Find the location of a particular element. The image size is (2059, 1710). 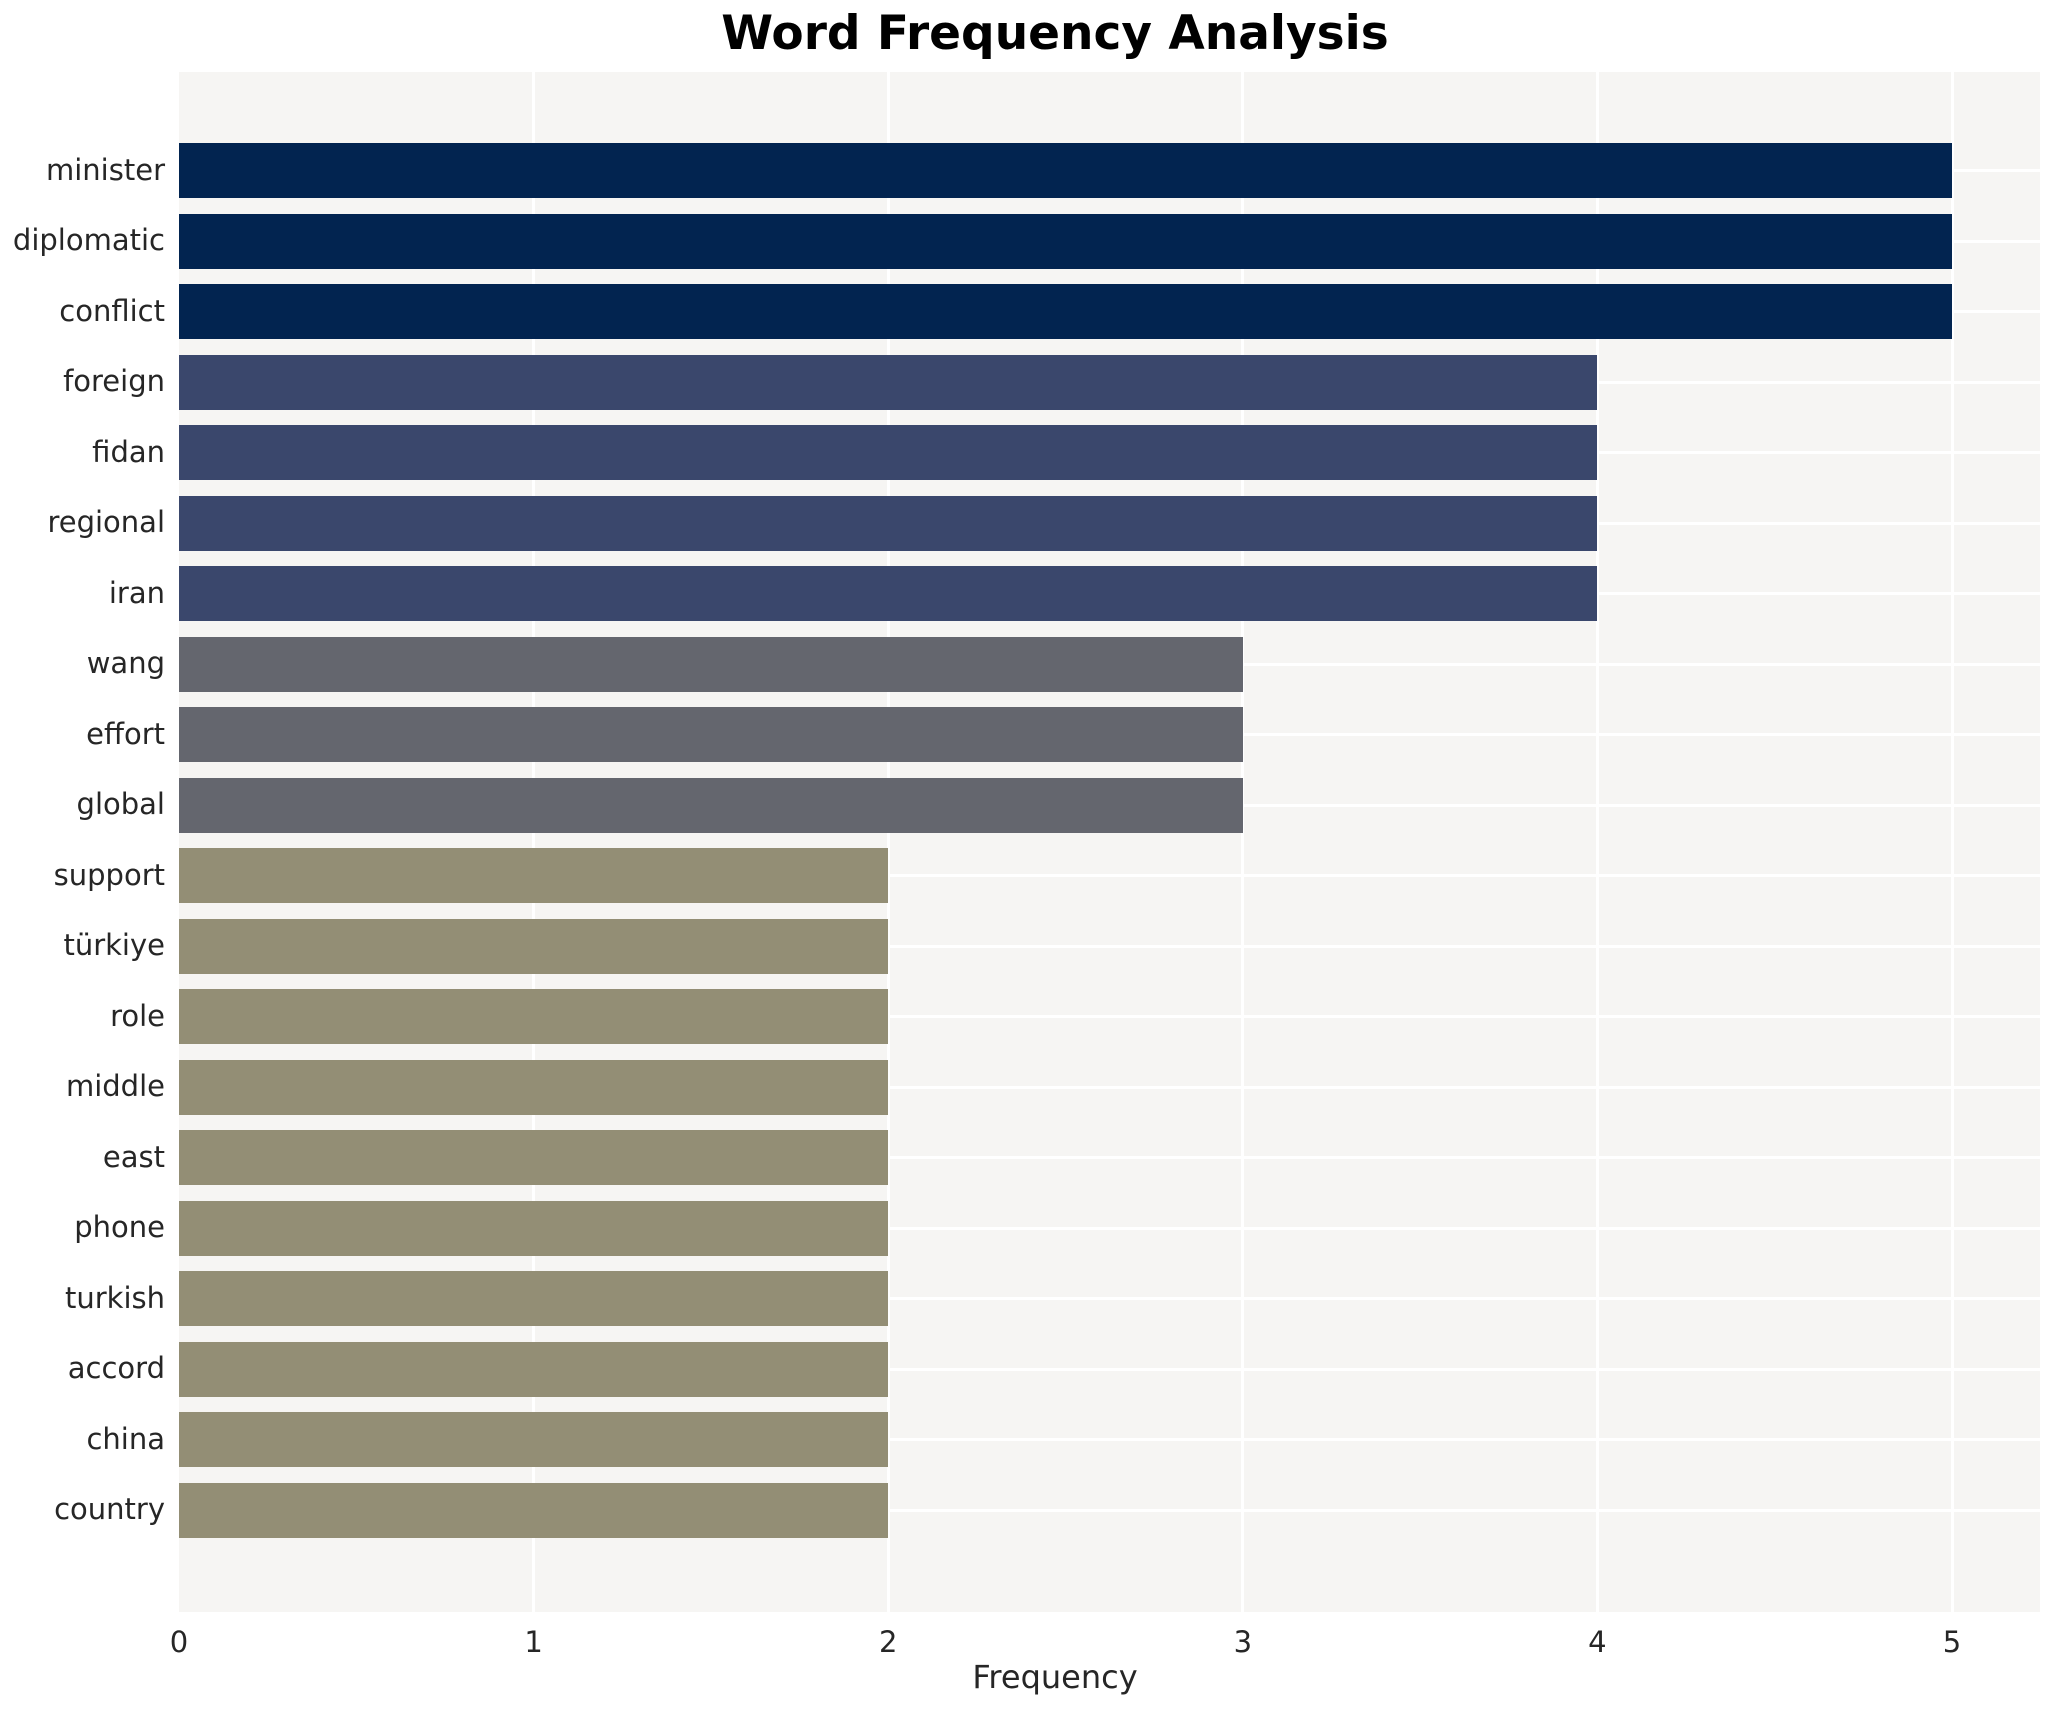

y-tick-label-china: china is located at coordinates (125, 1438).